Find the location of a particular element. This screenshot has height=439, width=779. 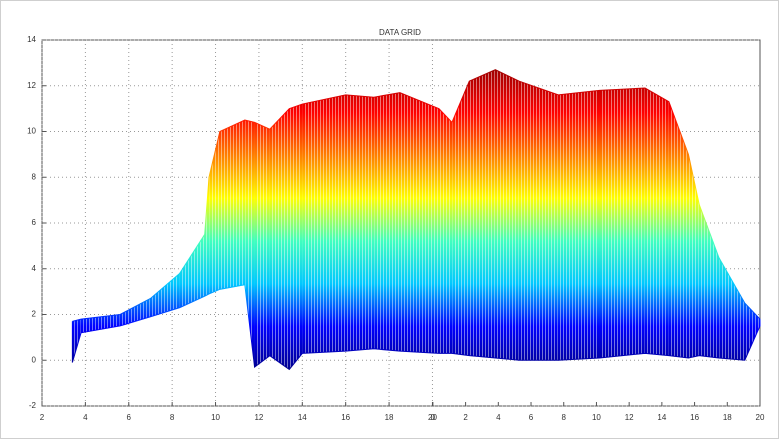

y-tick-label: 4 is located at coordinates (34, 268).